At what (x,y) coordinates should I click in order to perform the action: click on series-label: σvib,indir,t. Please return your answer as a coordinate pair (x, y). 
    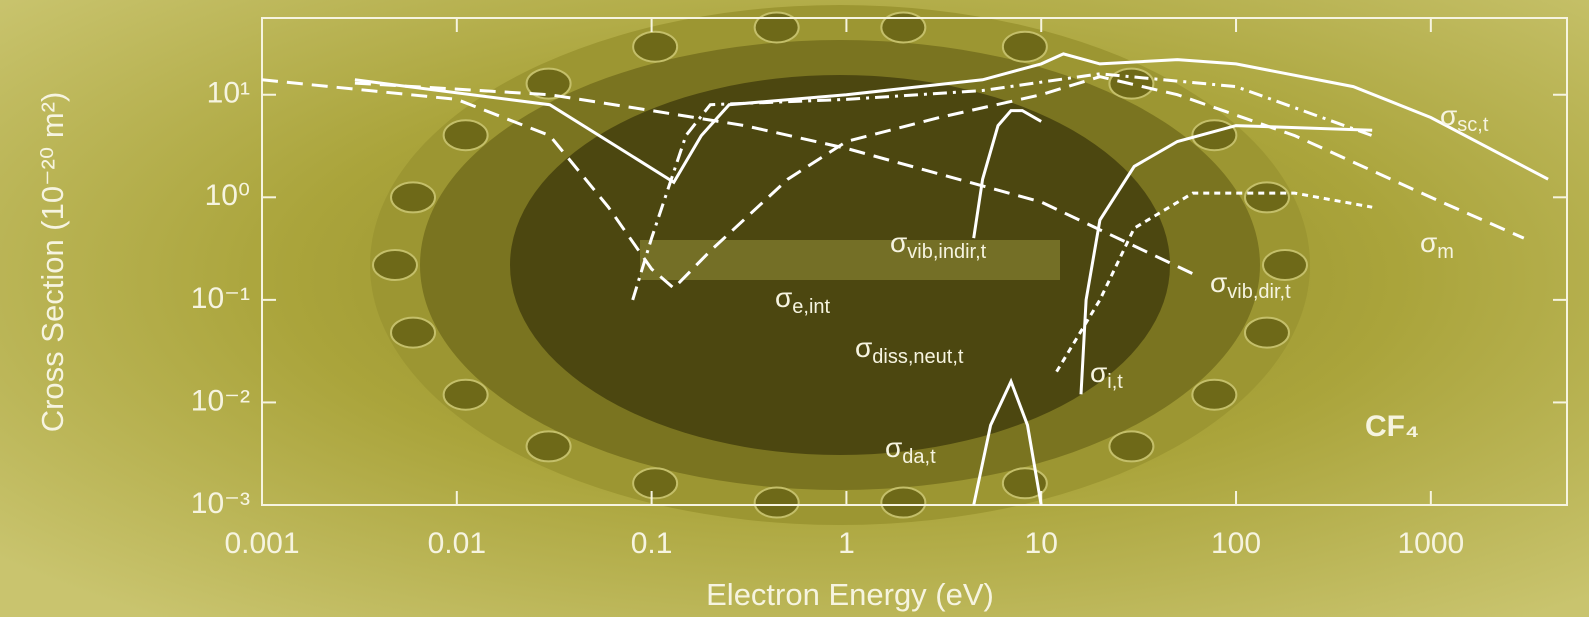
    Looking at the image, I should click on (938, 245).